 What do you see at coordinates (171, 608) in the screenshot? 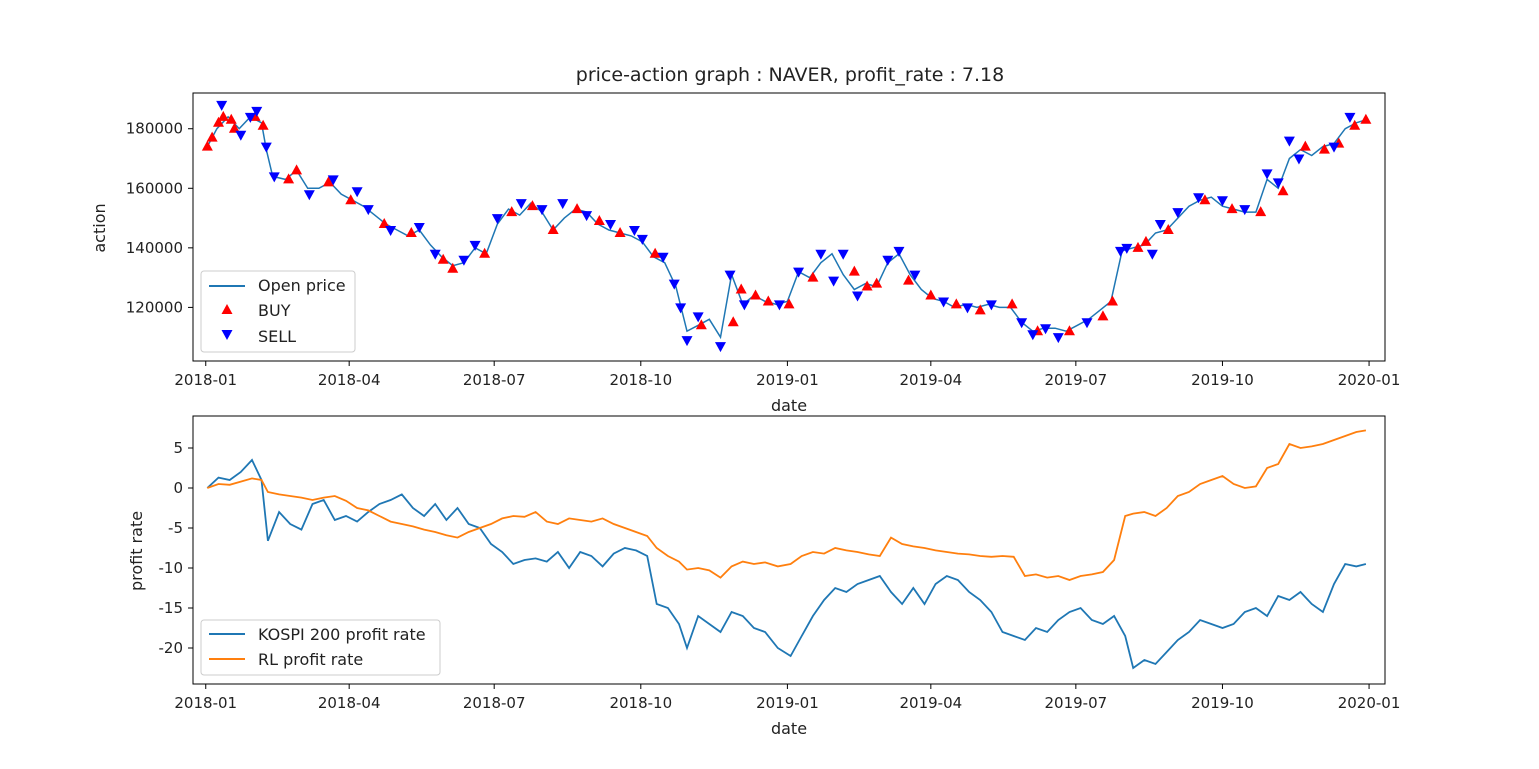
I see `y-tick-label: -15` at bounding box center [171, 608].